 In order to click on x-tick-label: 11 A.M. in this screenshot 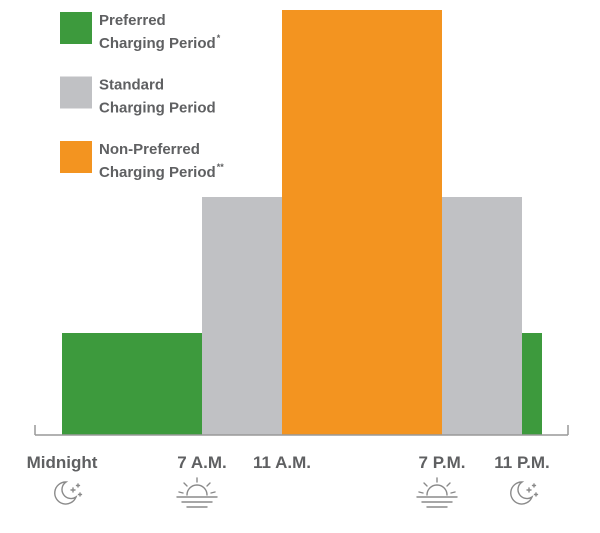, I will do `click(282, 462)`.